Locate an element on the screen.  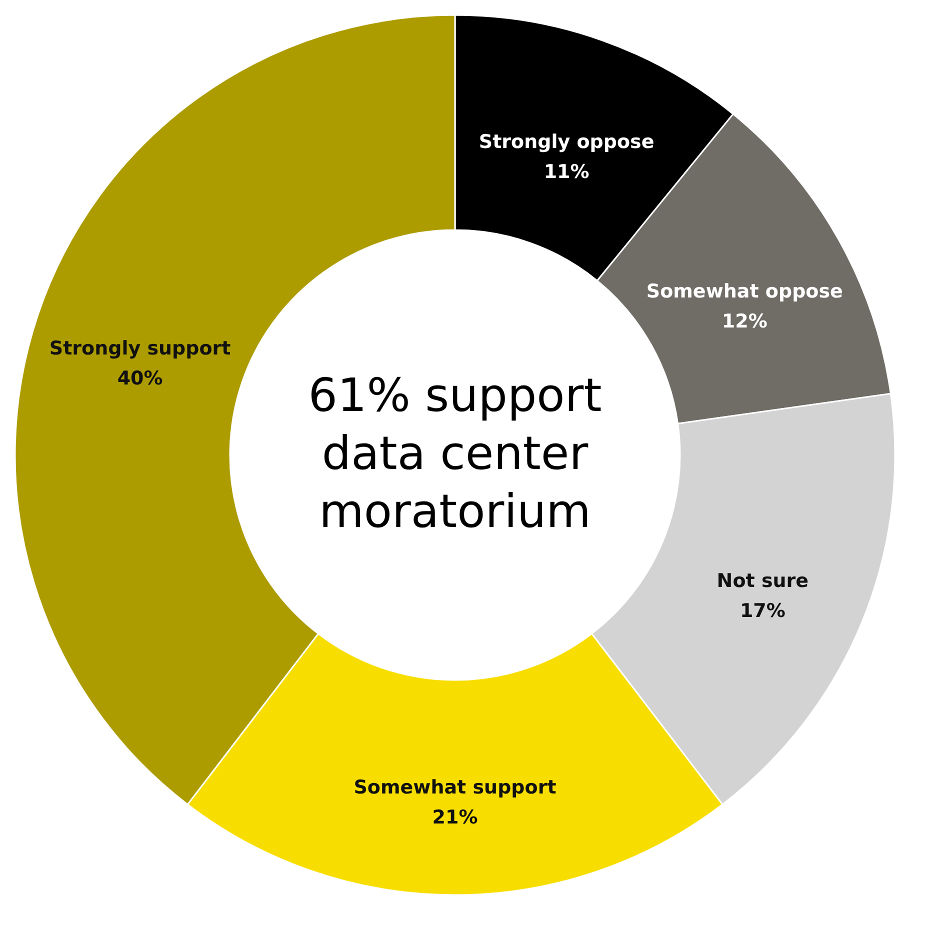
text: 61% support data center moratorium is located at coordinates (455, 453).